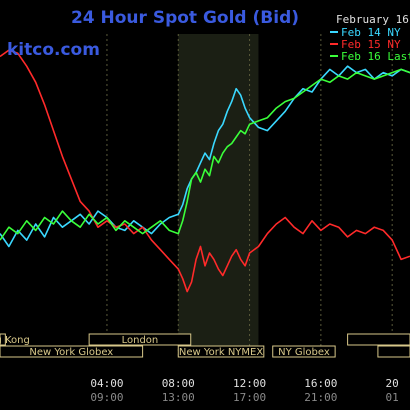 This screenshot has height=410, width=410. Describe the element at coordinates (15, 340) in the screenshot. I see `session-label-0: Hong Kong` at that location.